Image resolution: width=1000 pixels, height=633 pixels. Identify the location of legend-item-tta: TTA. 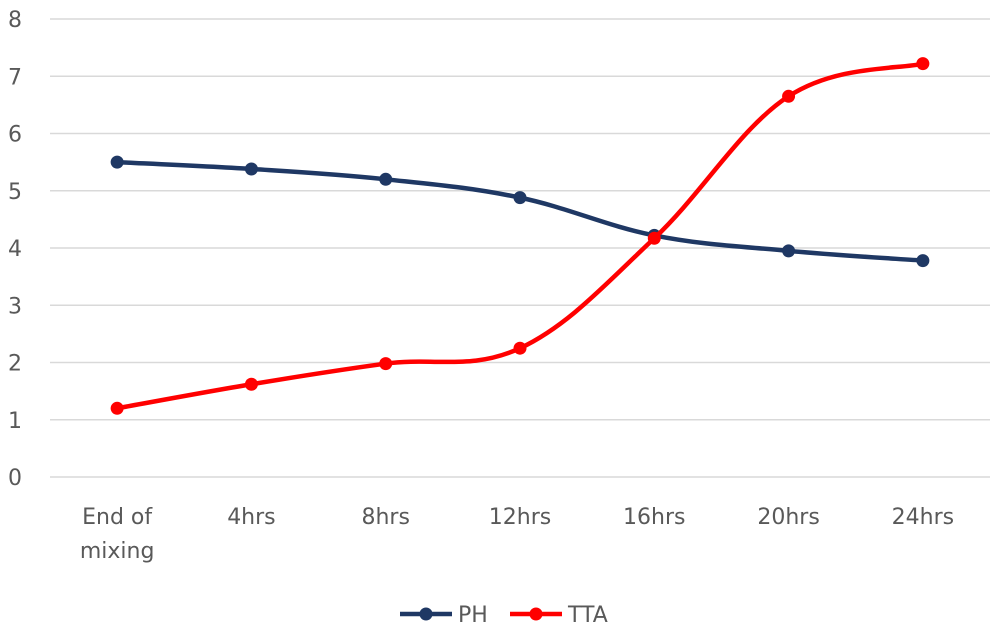
(559, 615).